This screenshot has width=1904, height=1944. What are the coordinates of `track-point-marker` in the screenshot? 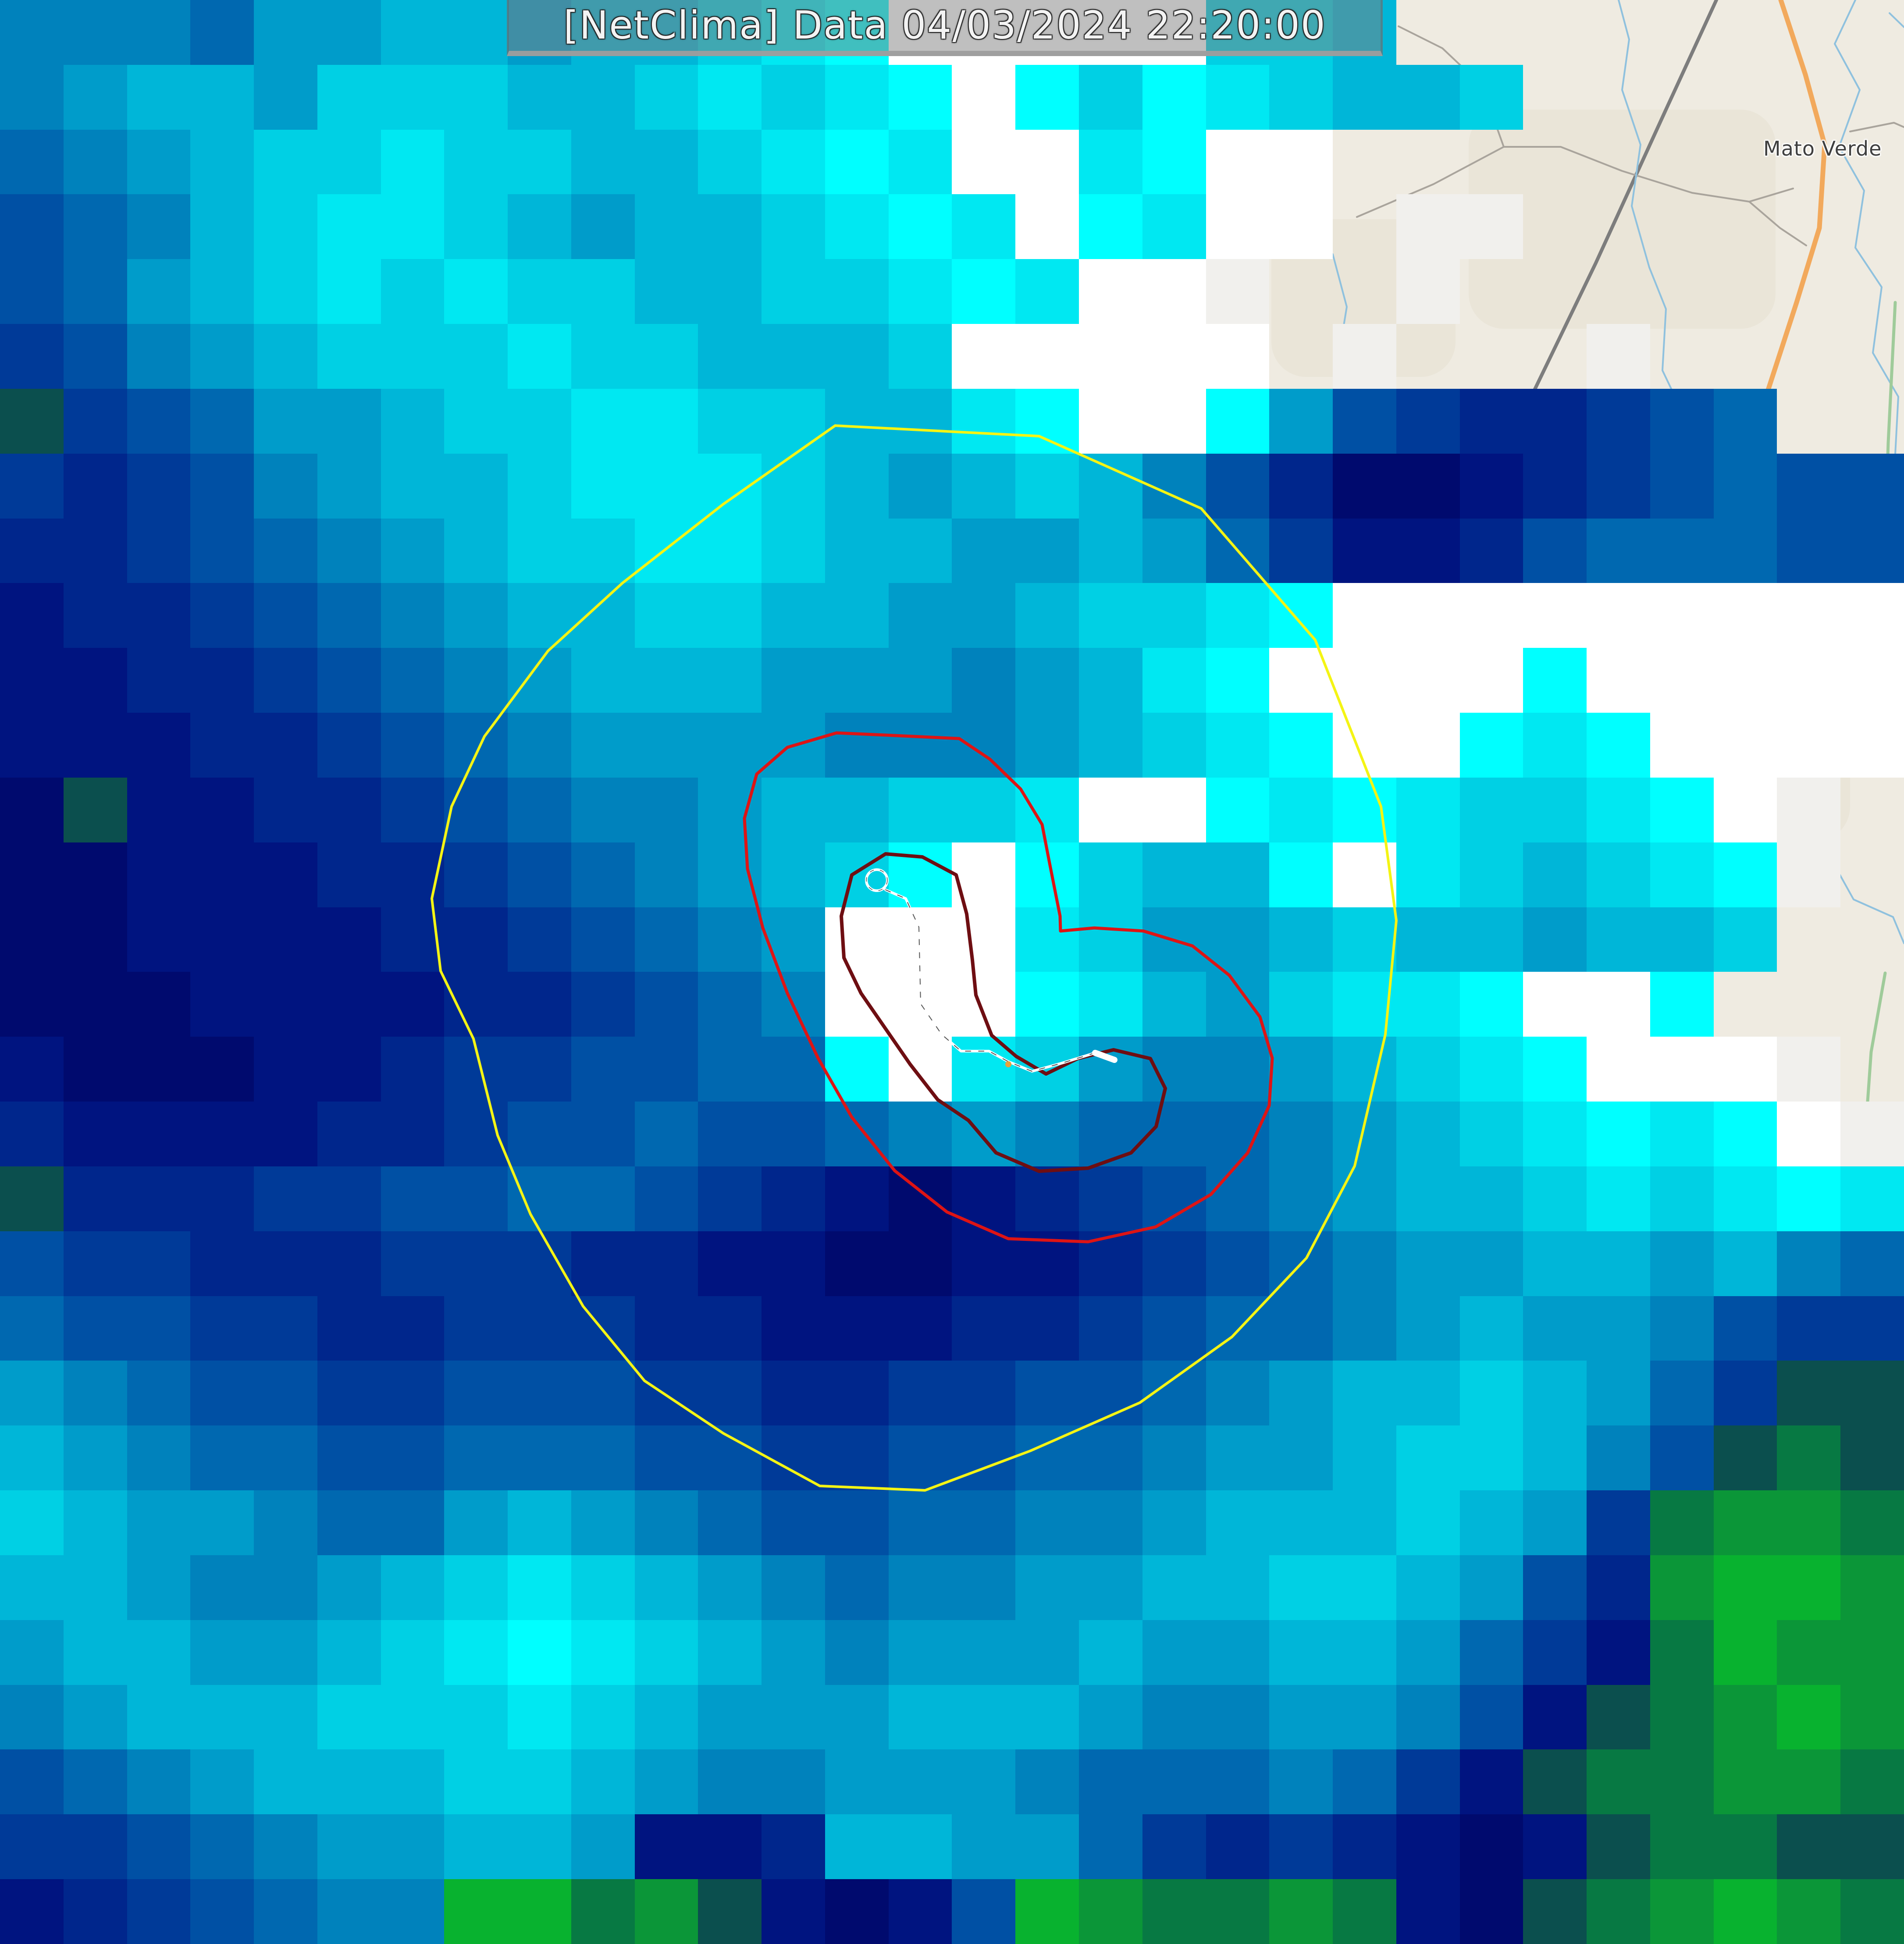 It's located at (1008, 1064).